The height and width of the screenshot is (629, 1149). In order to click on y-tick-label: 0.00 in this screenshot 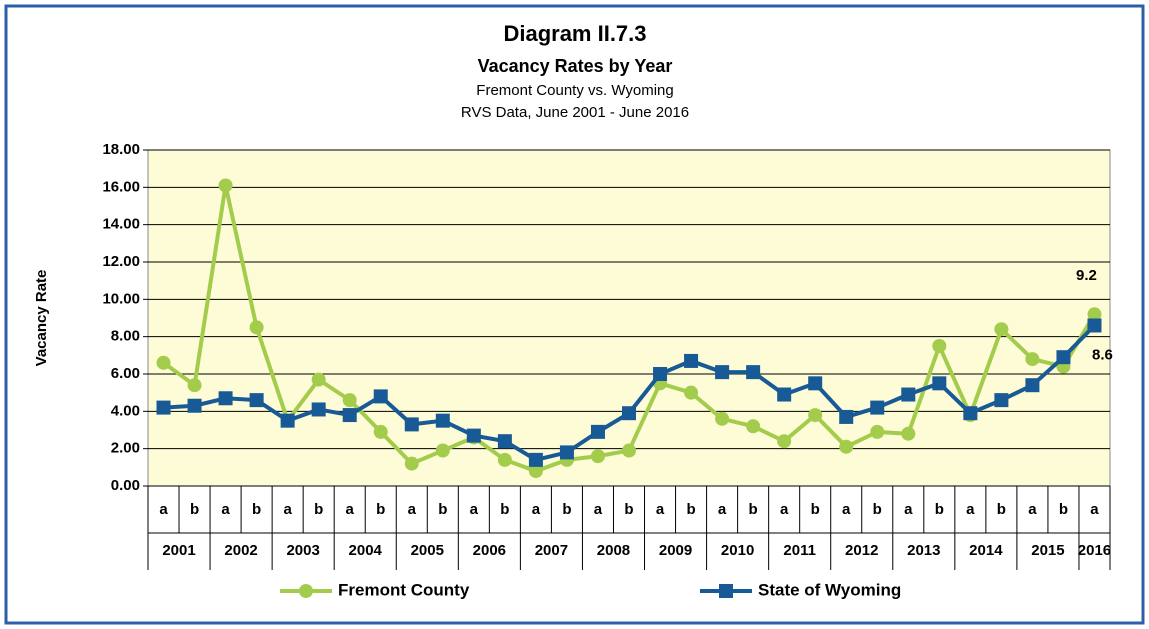, I will do `click(125, 485)`.